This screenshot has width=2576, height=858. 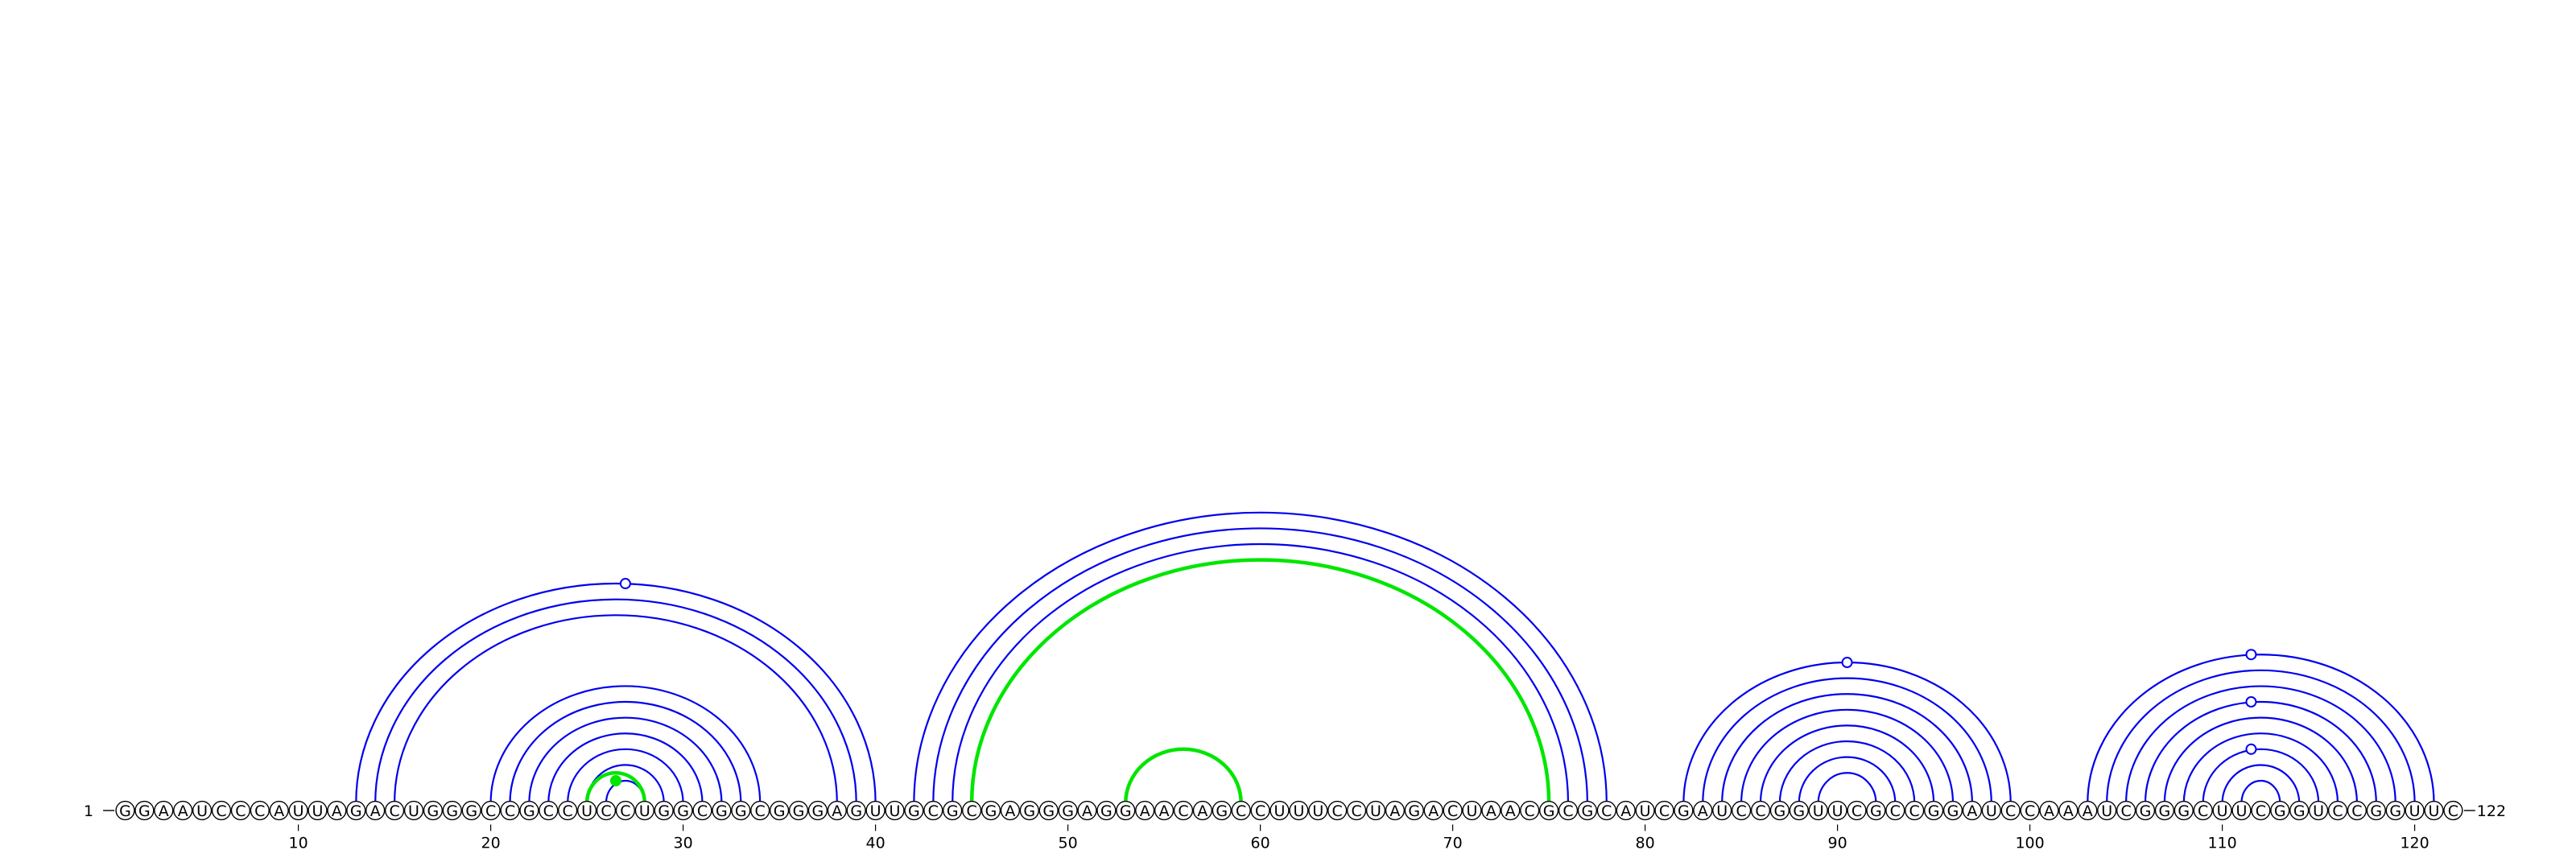 What do you see at coordinates (683, 843) in the screenshot?
I see `tick-label: 30` at bounding box center [683, 843].